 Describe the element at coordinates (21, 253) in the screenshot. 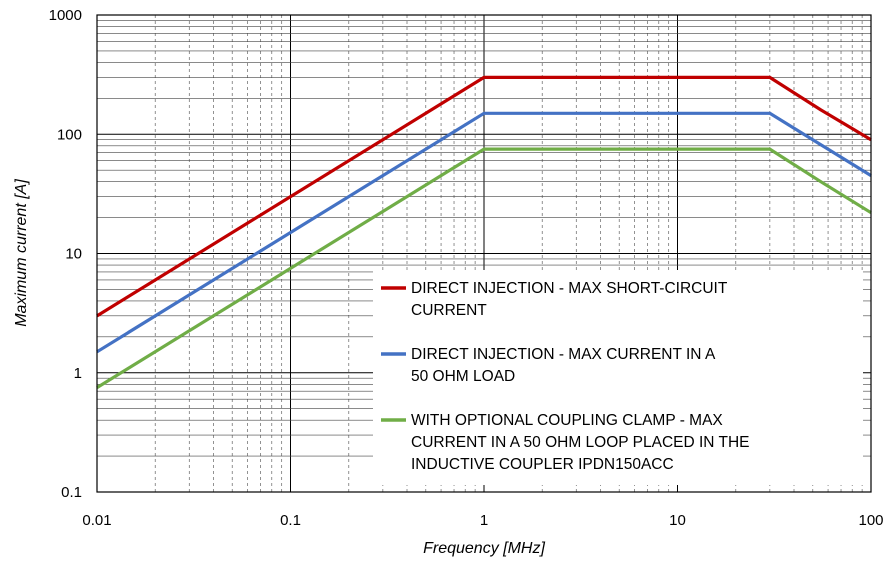

I see `y-axis-title: Maximum current [A]` at that location.